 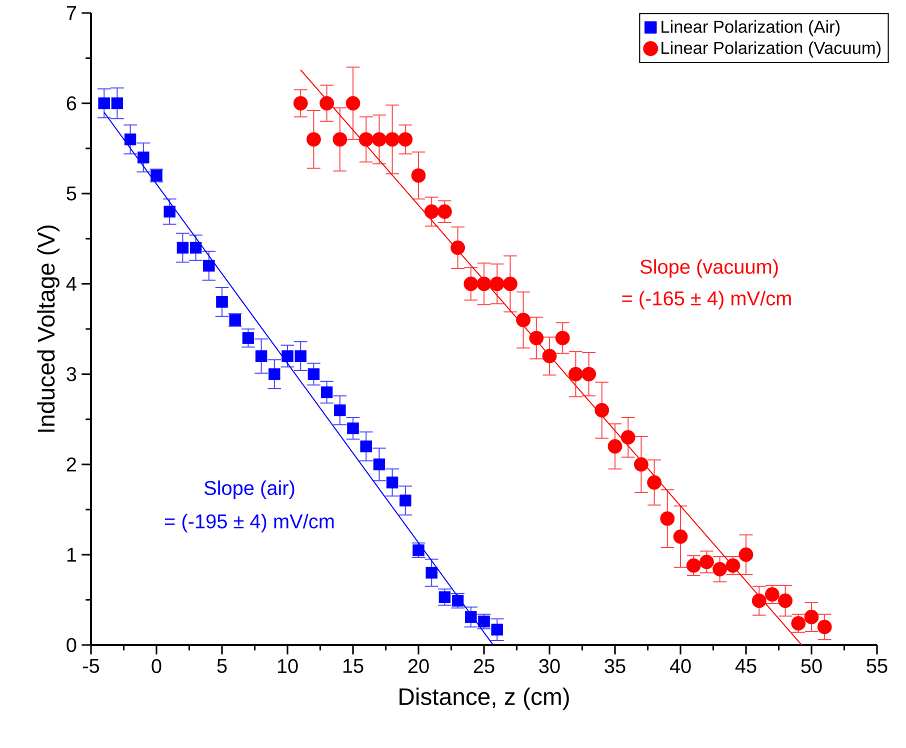 What do you see at coordinates (877, 666) in the screenshot?
I see `x-tick-label: 55` at bounding box center [877, 666].